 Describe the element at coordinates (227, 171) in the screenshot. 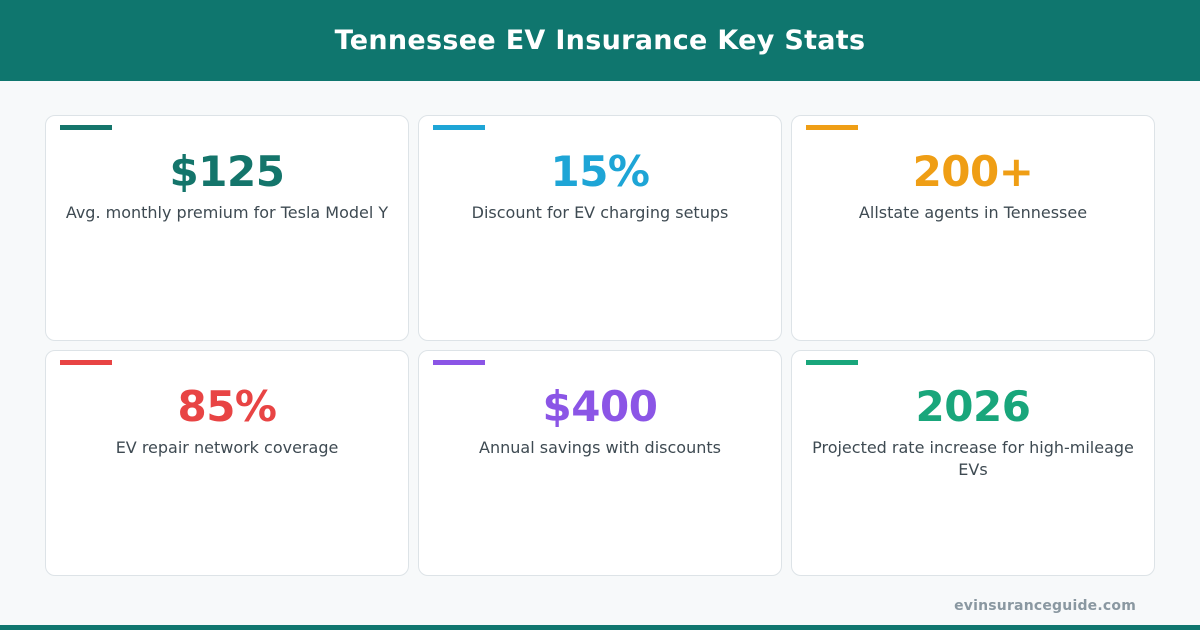

I see `stat-value: $125` at that location.